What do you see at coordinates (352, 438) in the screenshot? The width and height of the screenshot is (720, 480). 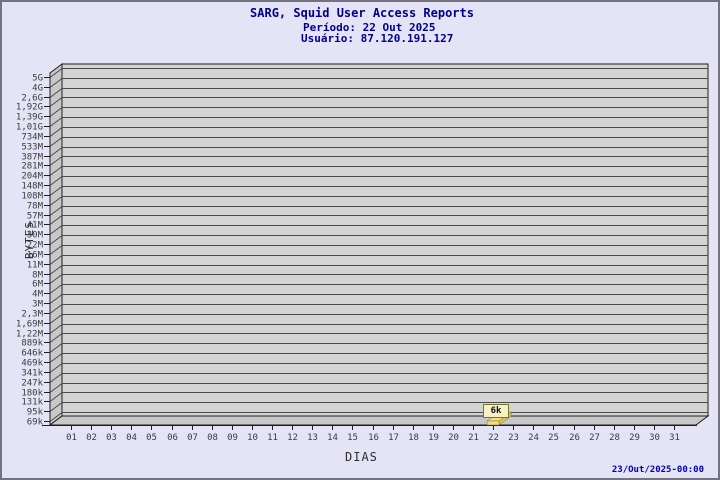 I see `svg-text: 15` at bounding box center [352, 438].